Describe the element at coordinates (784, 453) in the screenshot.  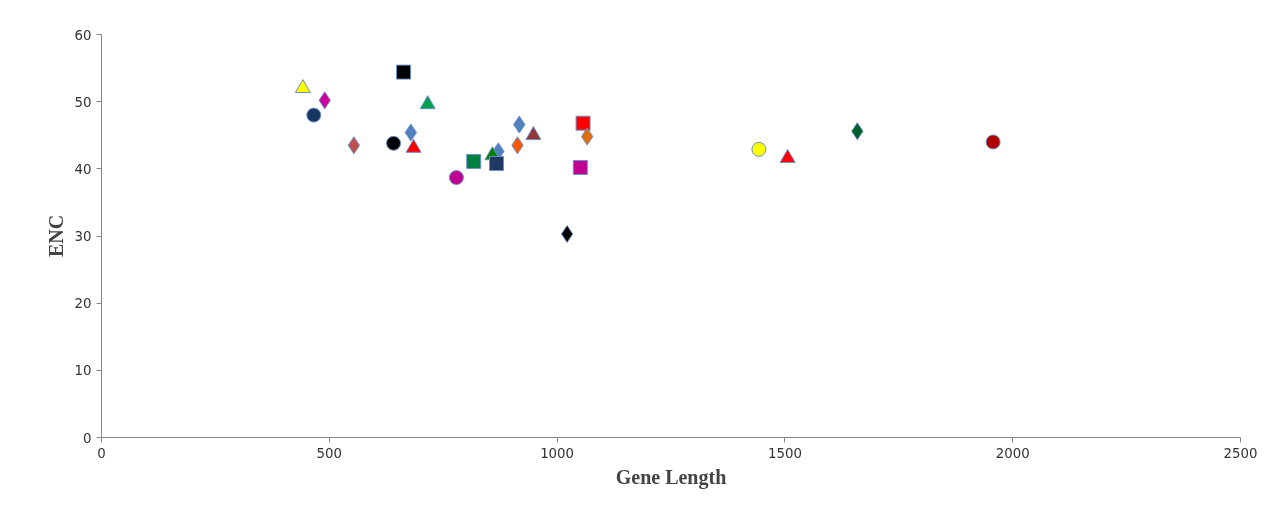
I see `x-tick-label: 1500` at that location.